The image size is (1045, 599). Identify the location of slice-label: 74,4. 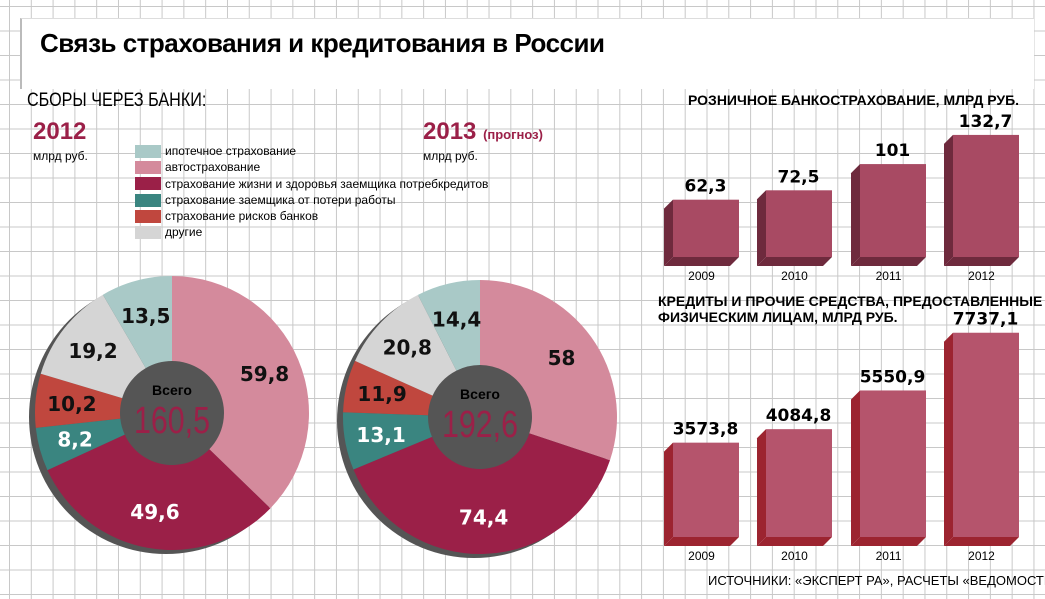
(483, 517).